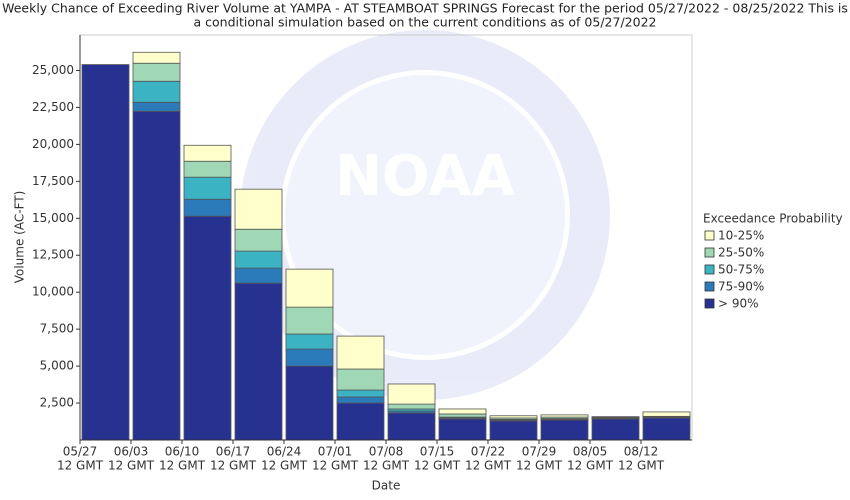  What do you see at coordinates (57, 329) in the screenshot?
I see `y-tick-label: 7,500` at bounding box center [57, 329].